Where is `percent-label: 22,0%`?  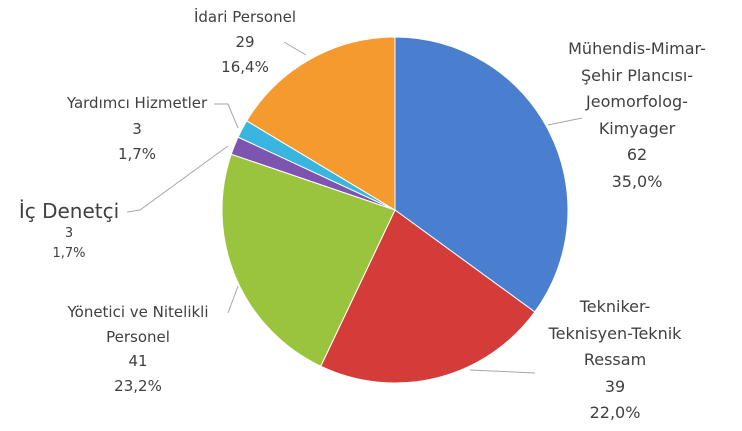
percent-label: 22,0% is located at coordinates (615, 412).